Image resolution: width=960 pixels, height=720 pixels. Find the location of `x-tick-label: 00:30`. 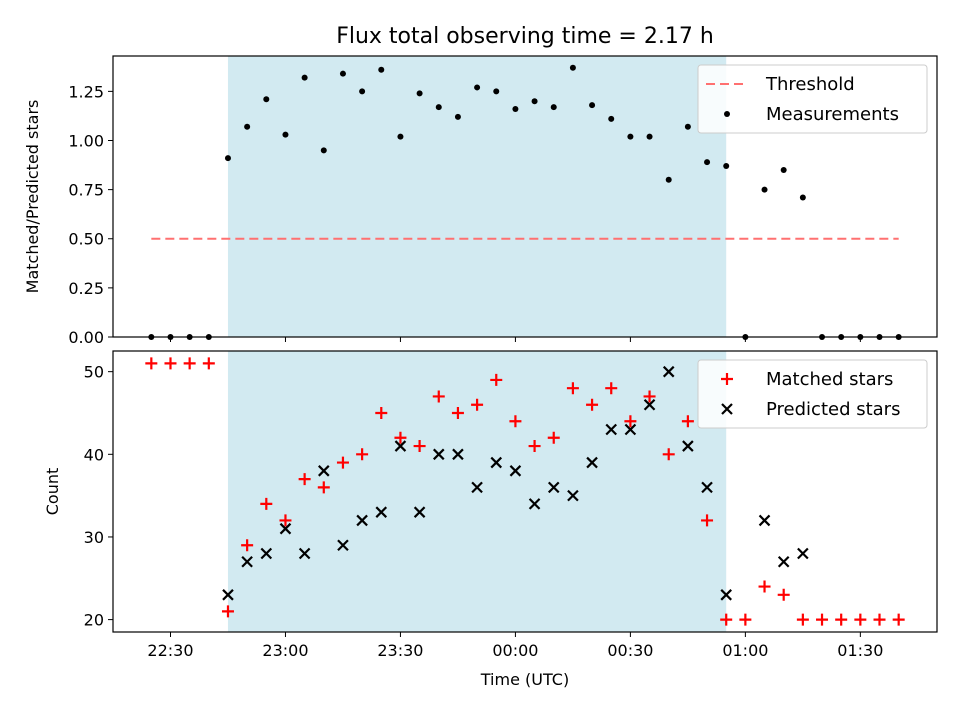

x-tick-label: 00:30 is located at coordinates (630, 650).